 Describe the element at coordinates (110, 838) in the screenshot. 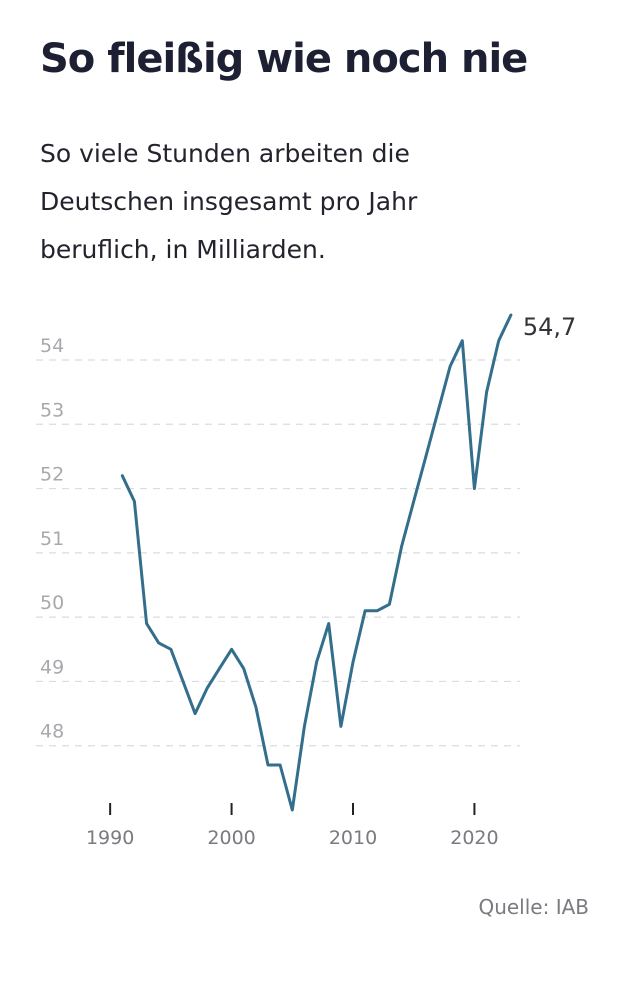

I see `x-tick-label: 1990` at that location.